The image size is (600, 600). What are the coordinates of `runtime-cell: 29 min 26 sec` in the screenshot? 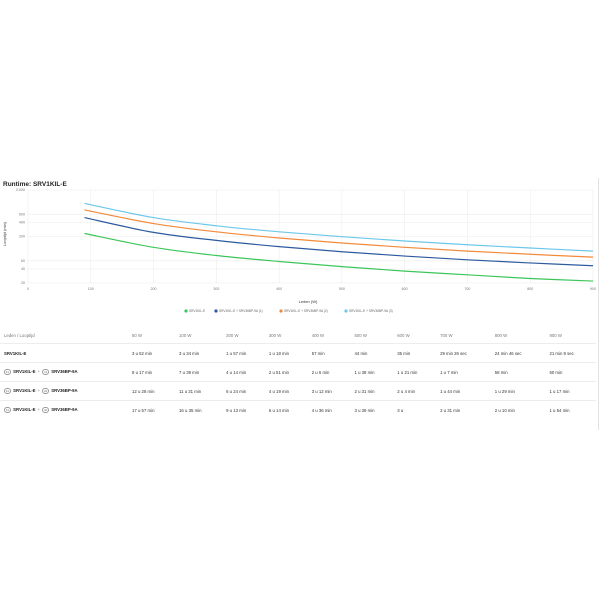 It's located at (463, 353).